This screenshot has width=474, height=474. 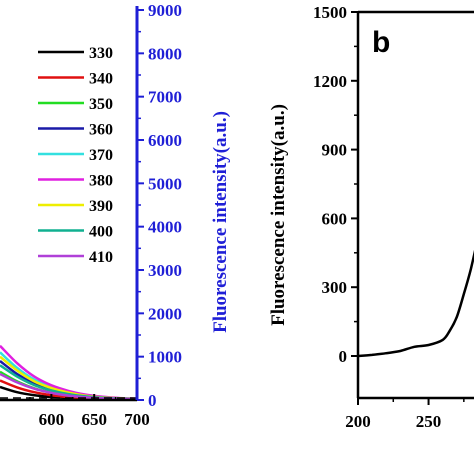 What do you see at coordinates (429, 421) in the screenshot?
I see `x-tick-label-250: 250` at bounding box center [429, 421].